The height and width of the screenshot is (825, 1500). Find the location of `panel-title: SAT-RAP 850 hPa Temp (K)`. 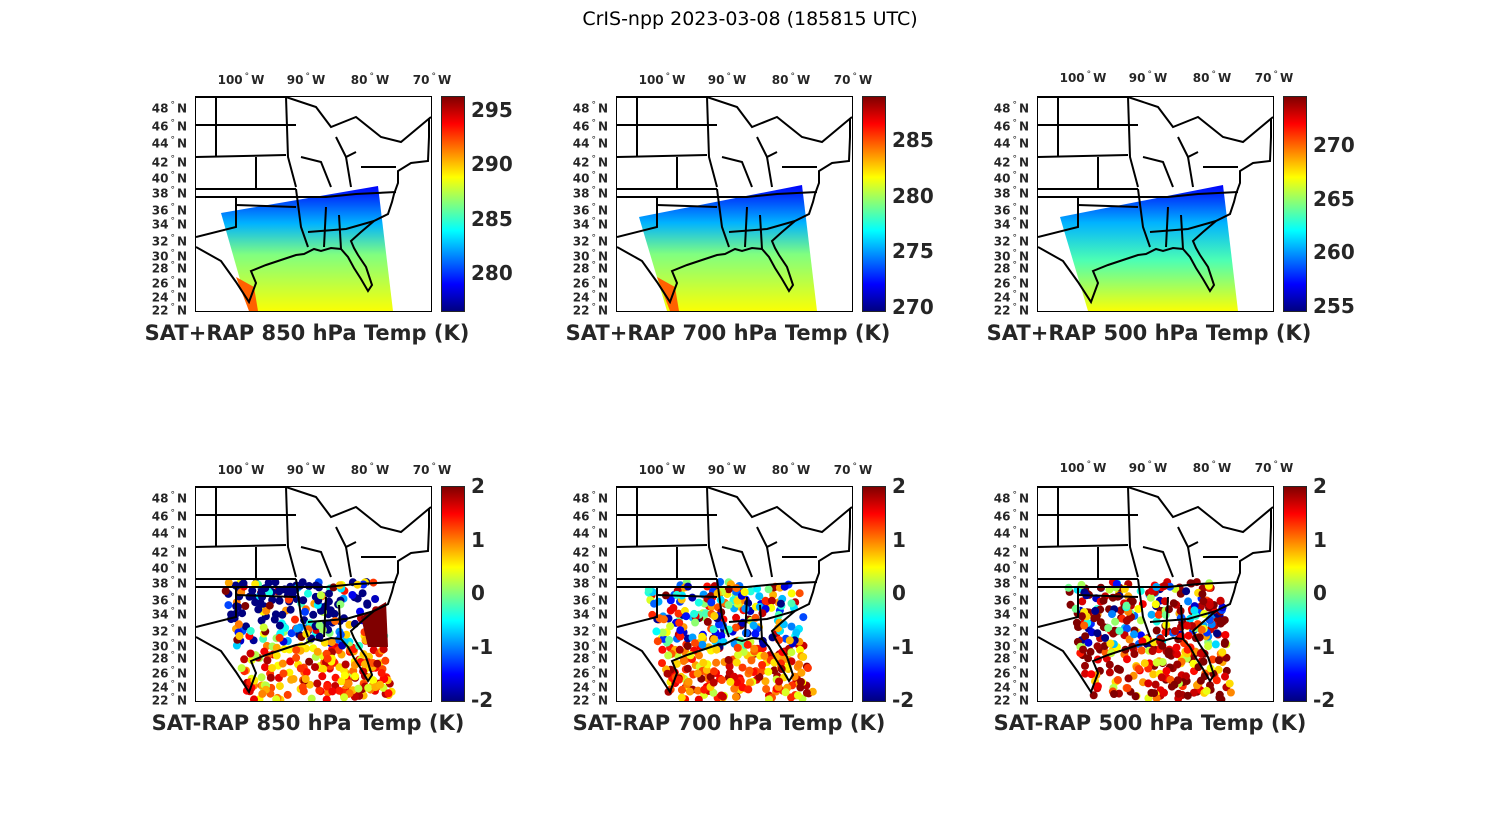

panel-title: SAT-RAP 850 hPa Temp (K) is located at coordinates (308, 723).